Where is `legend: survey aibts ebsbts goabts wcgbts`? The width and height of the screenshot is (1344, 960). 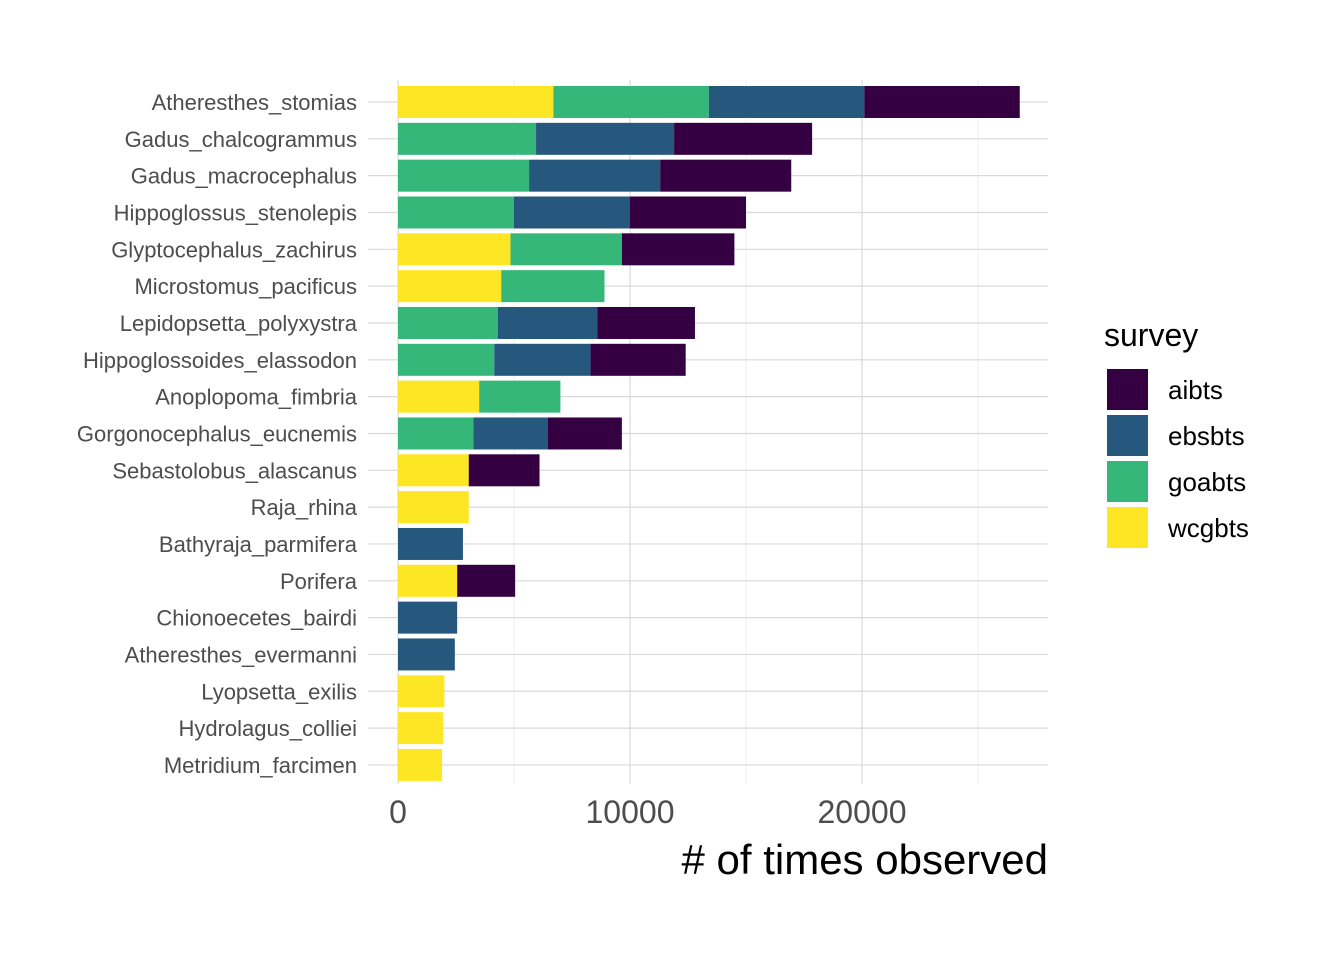 legend: survey aibts ebsbts goabts wcgbts is located at coordinates (1176, 432).